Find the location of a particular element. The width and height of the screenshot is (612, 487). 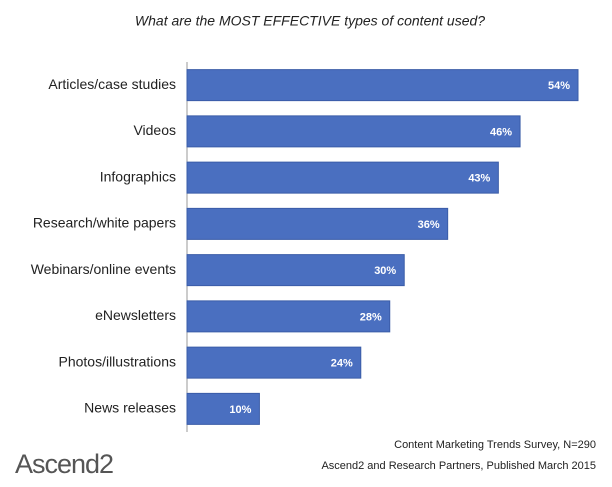

value-label: 54% is located at coordinates (559, 86).